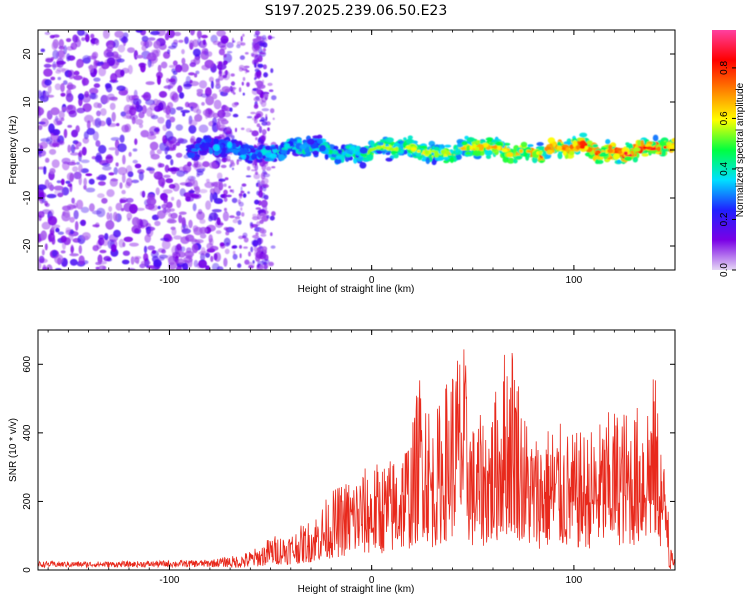 The image size is (750, 600). Describe the element at coordinates (169, 280) in the screenshot. I see `spectrogram-x-tick-label: -100` at that location.